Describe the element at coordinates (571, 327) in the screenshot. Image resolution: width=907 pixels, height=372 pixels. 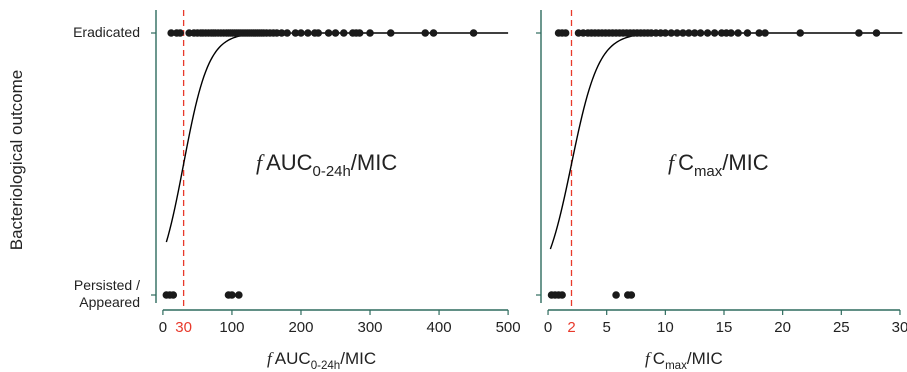
I see `threshold-label: 2` at that location.